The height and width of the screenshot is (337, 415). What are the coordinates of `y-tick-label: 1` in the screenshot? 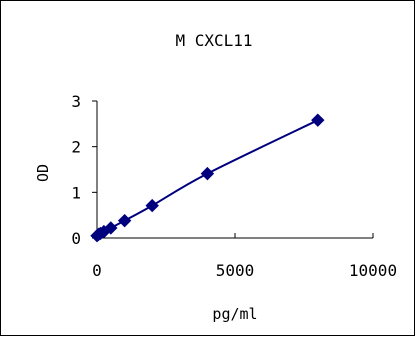 It's located at (76, 192).